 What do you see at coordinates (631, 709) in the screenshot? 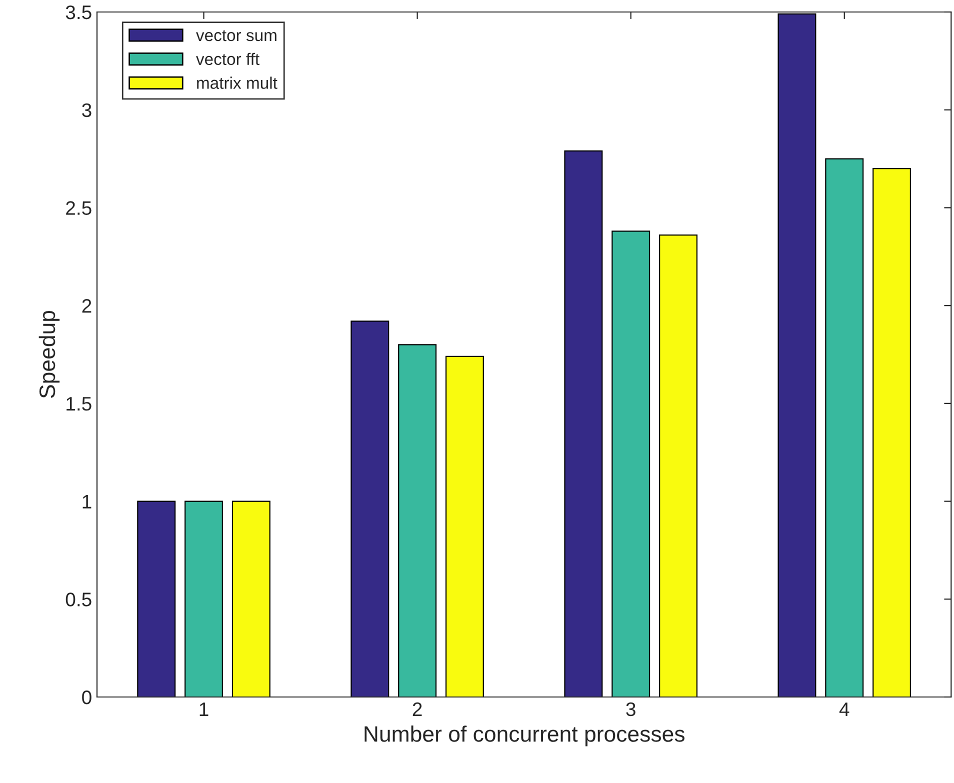
I see `x-tick-label: 3` at bounding box center [631, 709].